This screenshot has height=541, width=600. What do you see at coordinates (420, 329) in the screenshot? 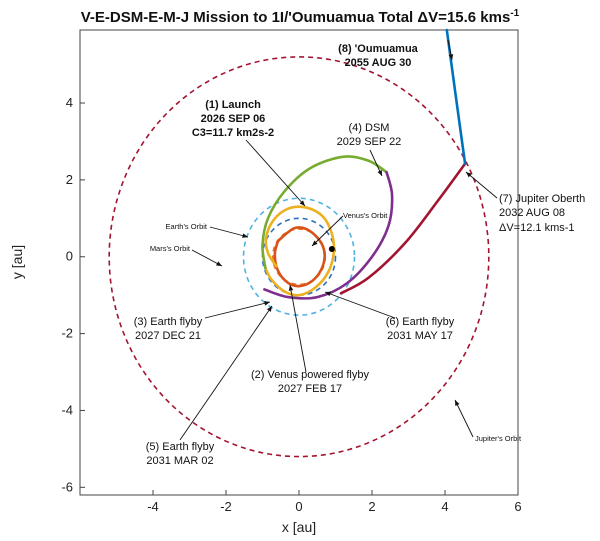
I see `annotation-earth-flyby-6: (6) Earth flyby 2031 MAY 17` at bounding box center [420, 329].